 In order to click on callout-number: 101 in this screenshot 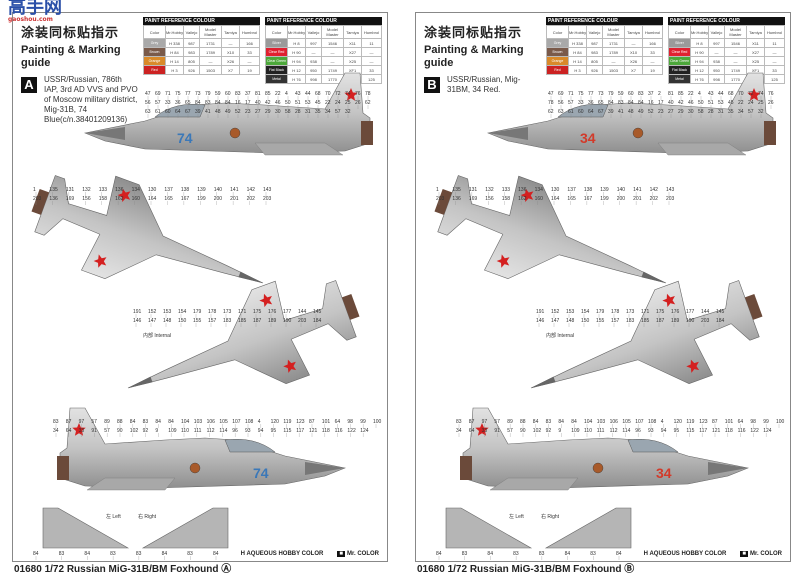, I will do `click(326, 422)`.